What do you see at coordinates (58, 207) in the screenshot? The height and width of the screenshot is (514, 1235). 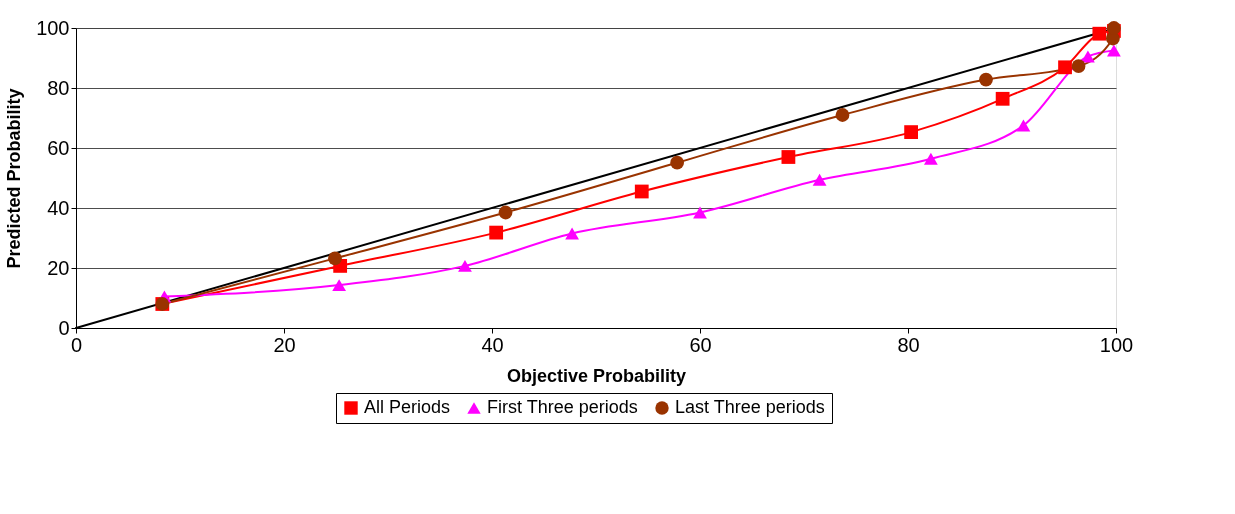 I see `y-tick-label: 40` at bounding box center [58, 207].